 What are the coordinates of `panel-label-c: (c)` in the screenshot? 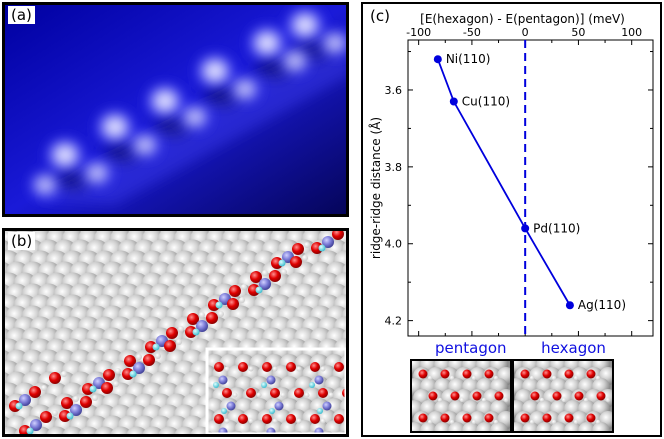 It's located at (380, 16).